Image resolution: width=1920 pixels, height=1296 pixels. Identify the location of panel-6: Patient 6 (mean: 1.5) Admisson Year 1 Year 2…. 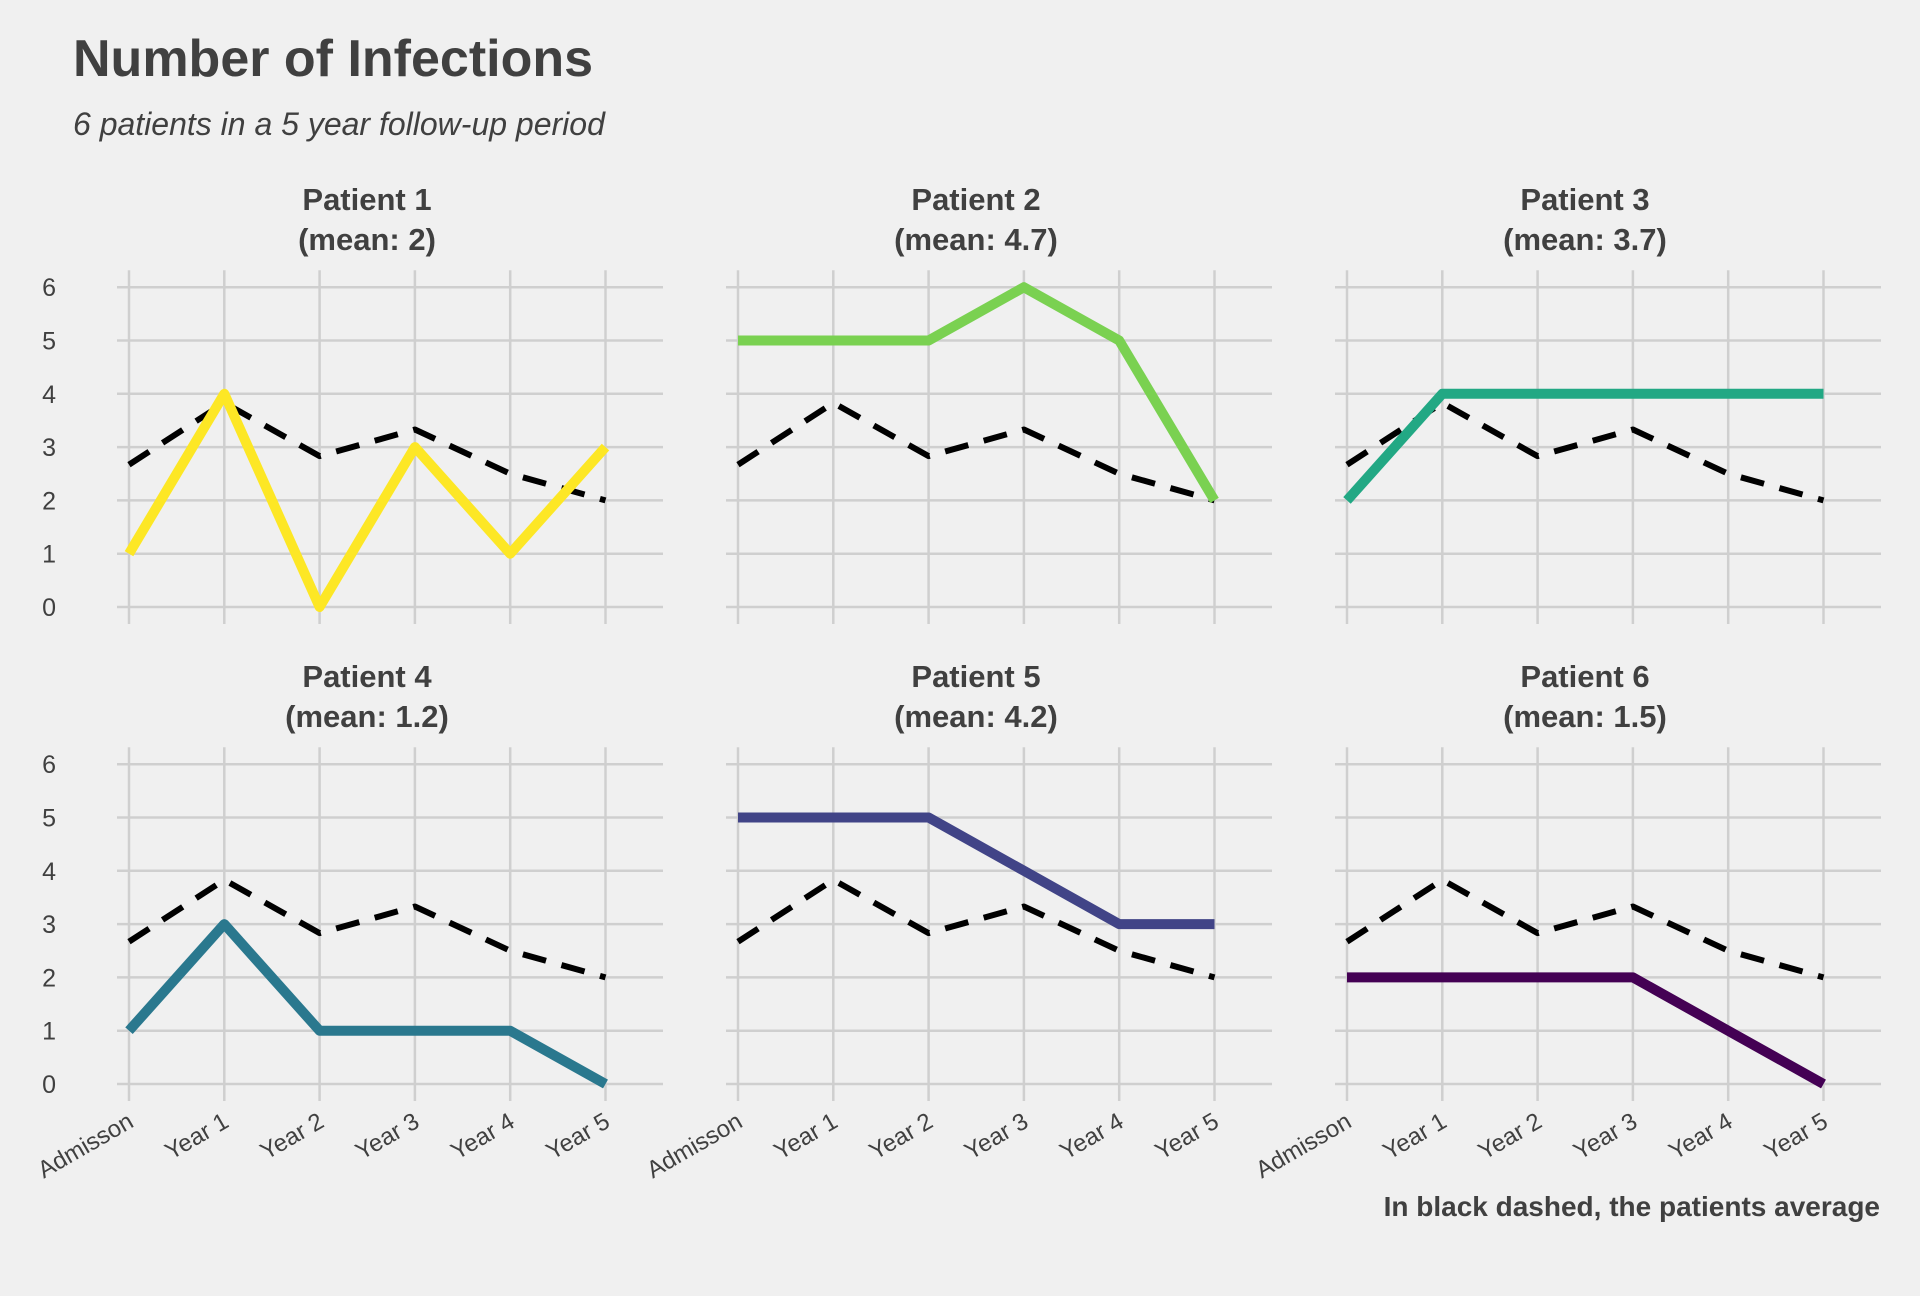
(1566, 921).